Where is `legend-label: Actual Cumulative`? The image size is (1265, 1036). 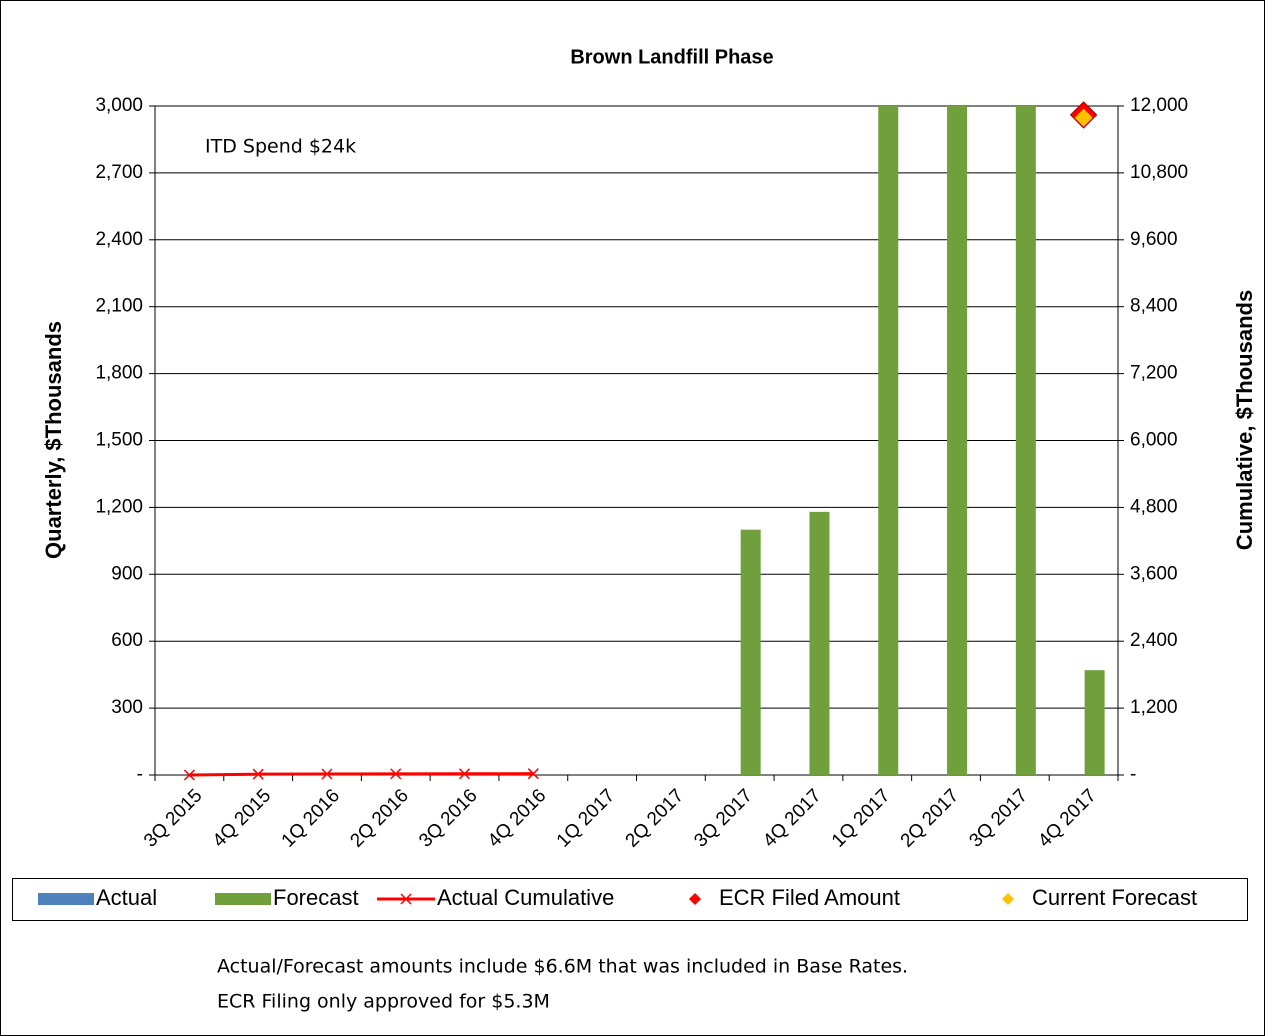 legend-label: Actual Cumulative is located at coordinates (525, 897).